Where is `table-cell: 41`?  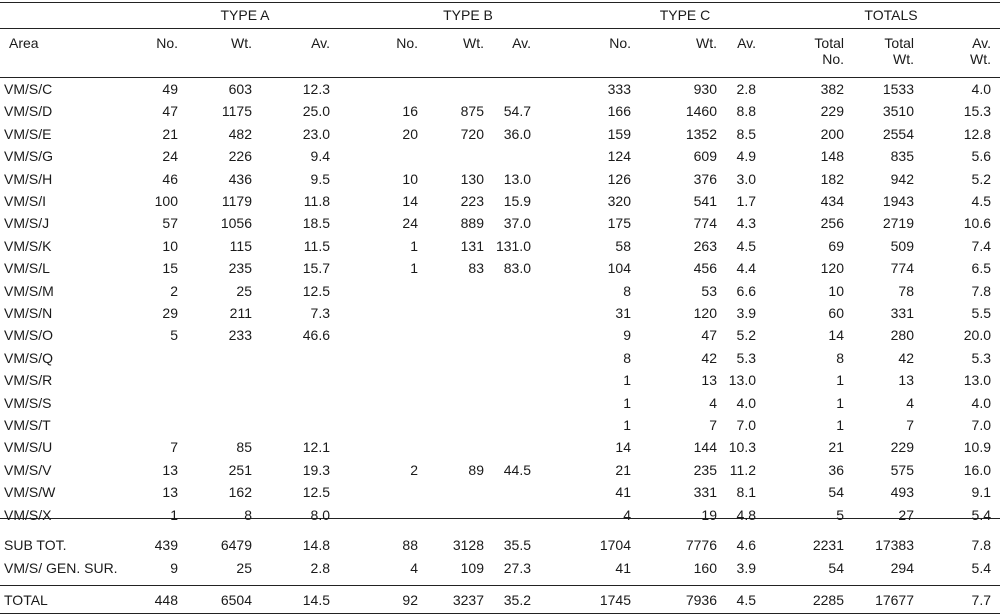
table-cell: 41 is located at coordinates (623, 492).